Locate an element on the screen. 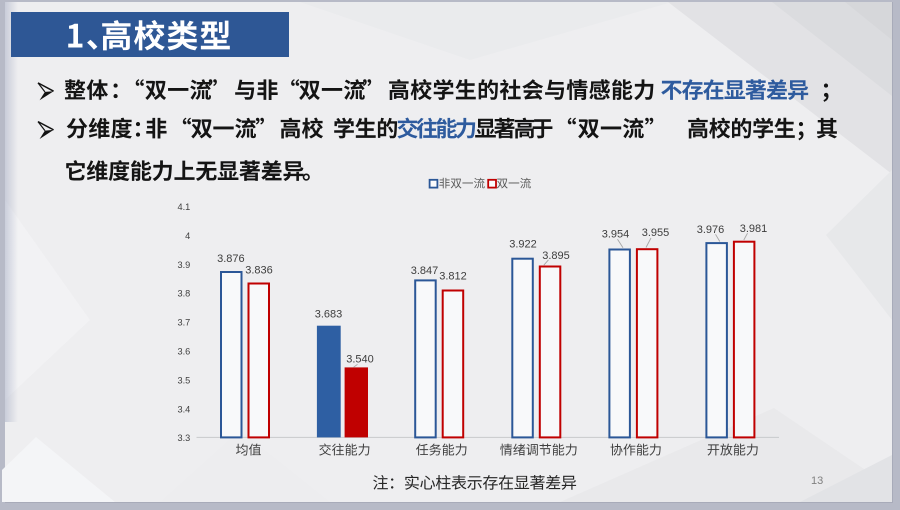  svg-text: 3.976 is located at coordinates (711, 230).